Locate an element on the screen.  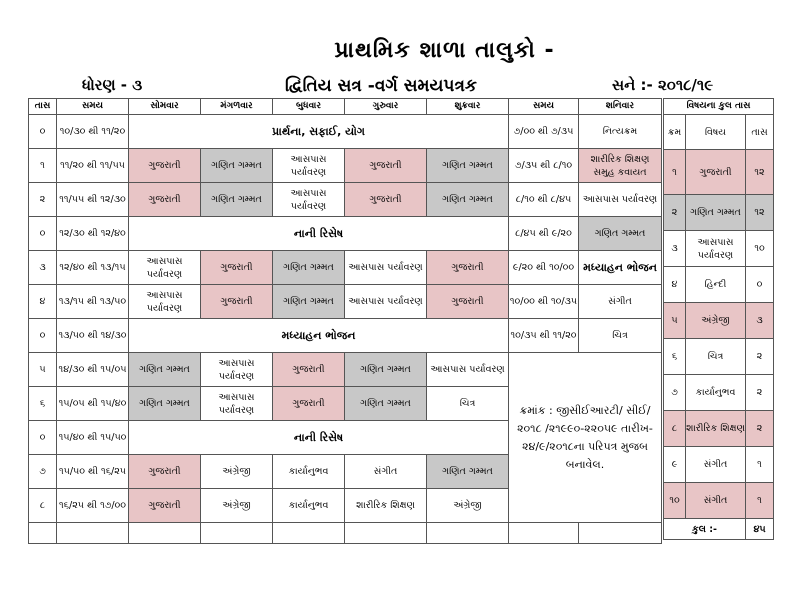
summary-count: ૧૦ is located at coordinates (759, 248).